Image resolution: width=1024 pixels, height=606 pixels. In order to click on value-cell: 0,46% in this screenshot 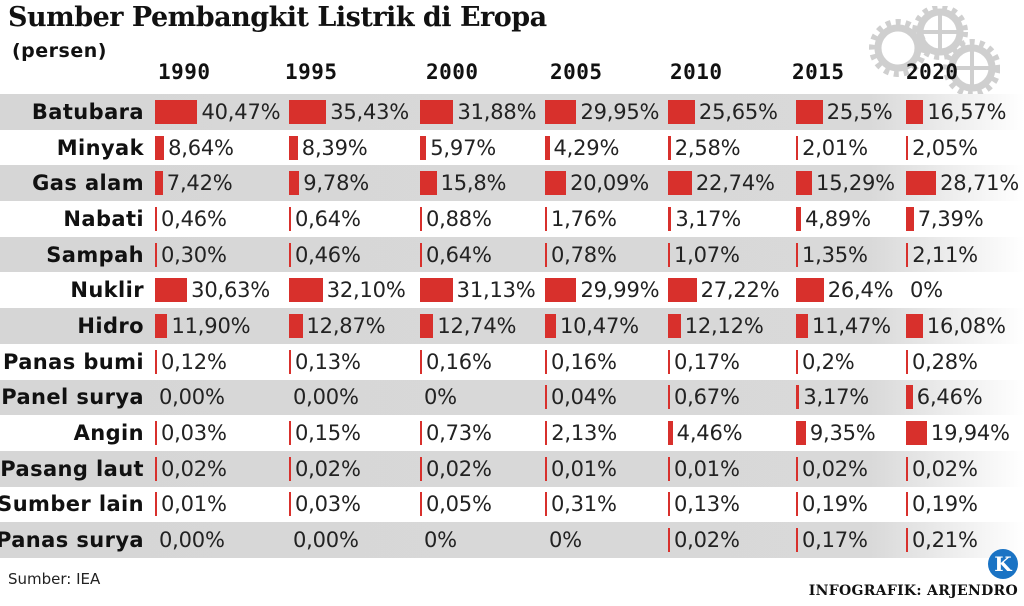, I will do `click(191, 219)`.